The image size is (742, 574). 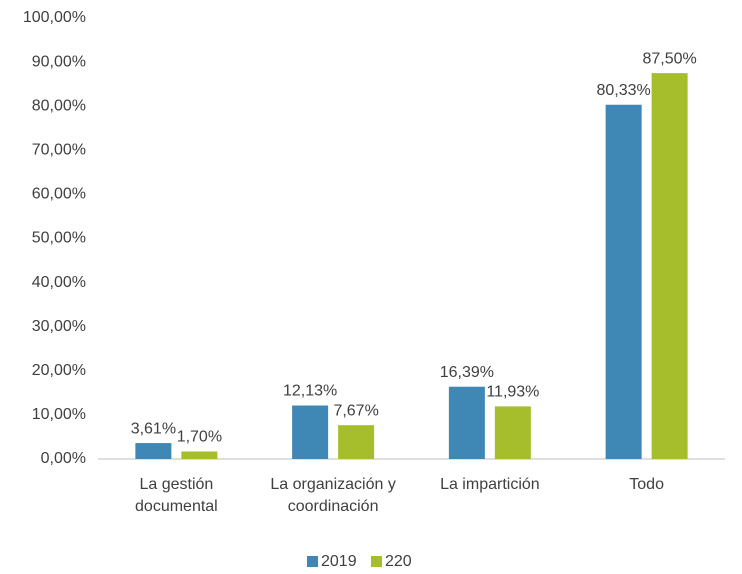 What do you see at coordinates (59, 370) in the screenshot?
I see `y-tick-label: 20,00%` at bounding box center [59, 370].